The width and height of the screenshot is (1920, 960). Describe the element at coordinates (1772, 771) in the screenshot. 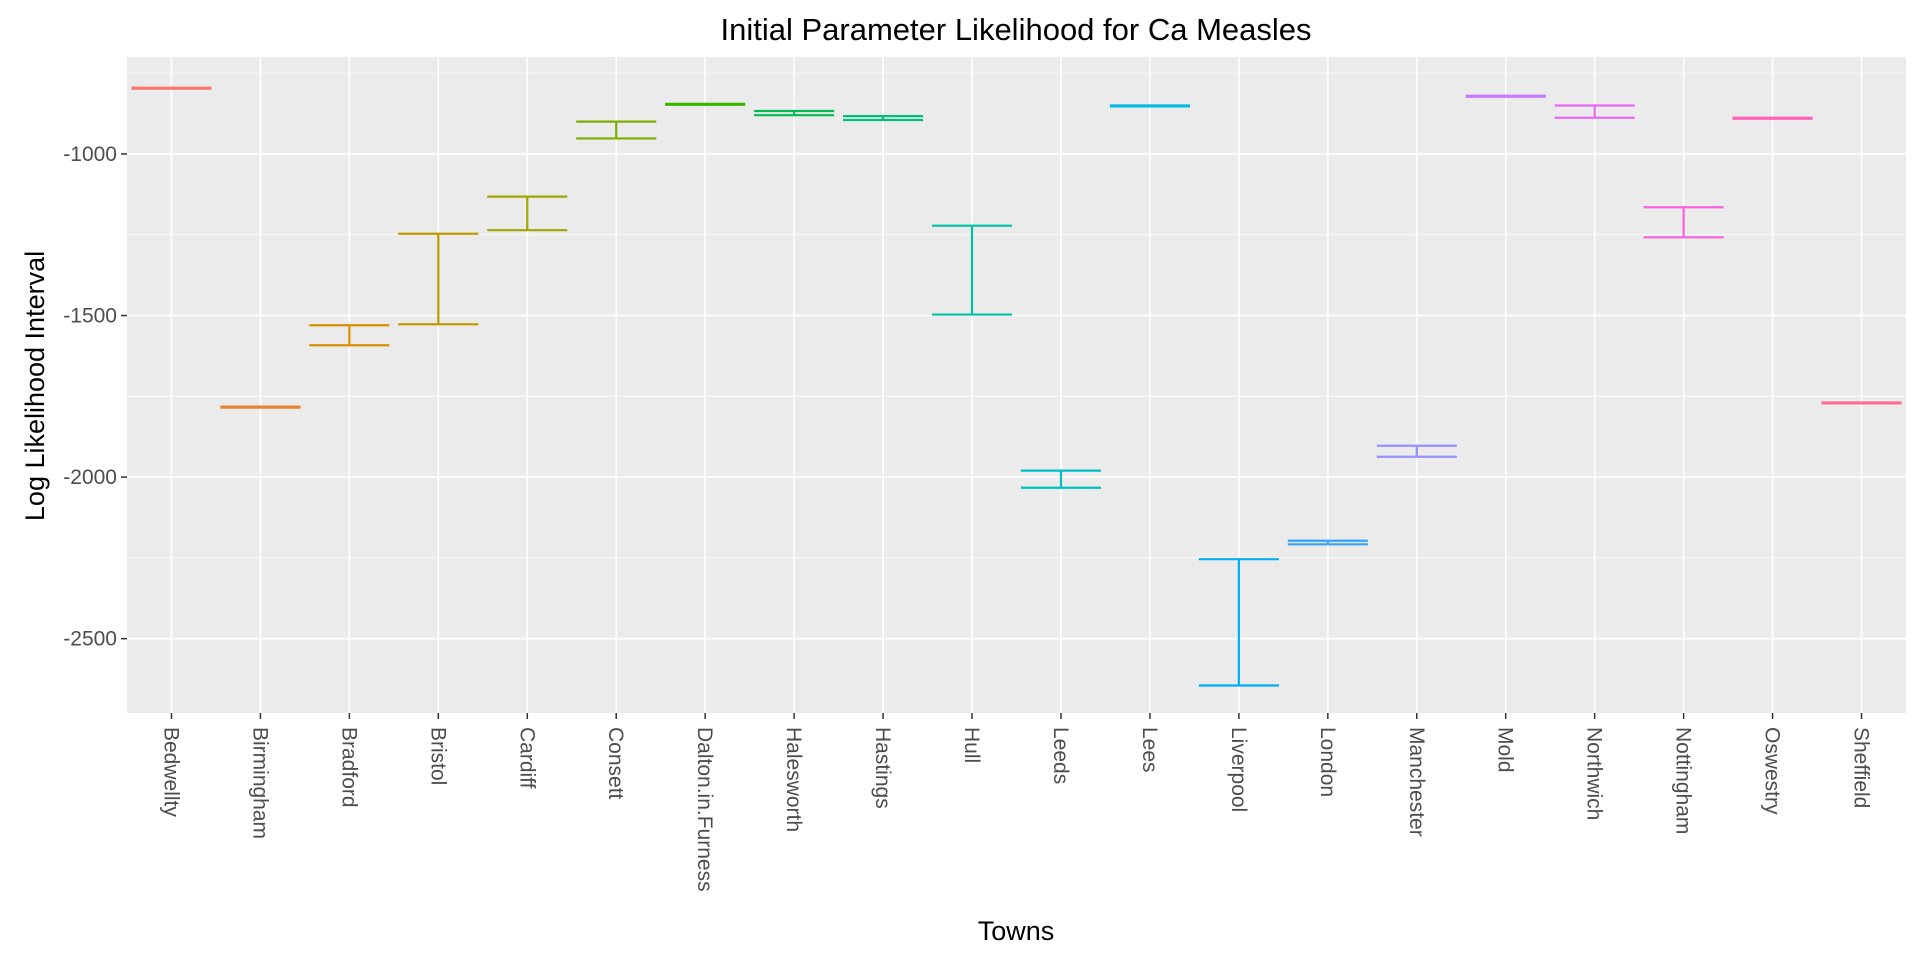

I see `x-tick-label: Oswestry` at that location.